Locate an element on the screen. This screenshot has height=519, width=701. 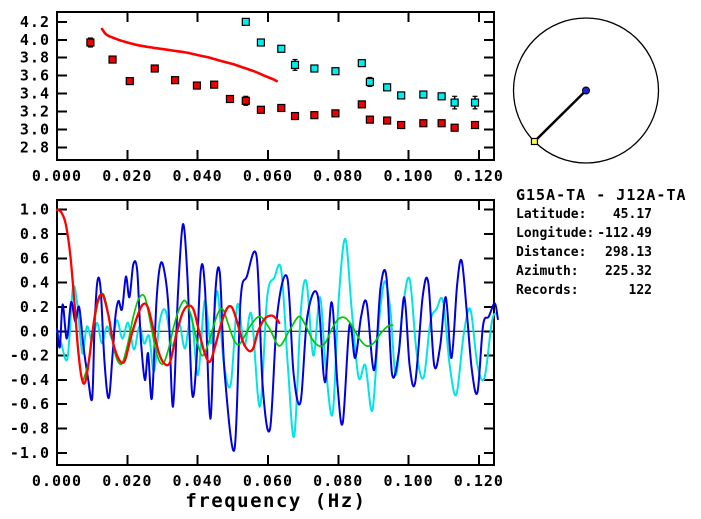
info-value: 298.13 is located at coordinates (628, 252).